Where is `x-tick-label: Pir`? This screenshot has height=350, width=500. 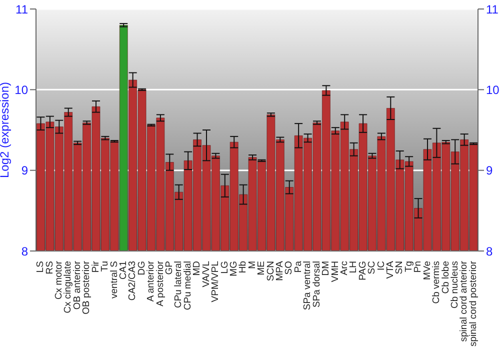 x-tick-label: Pir is located at coordinates (96, 267).